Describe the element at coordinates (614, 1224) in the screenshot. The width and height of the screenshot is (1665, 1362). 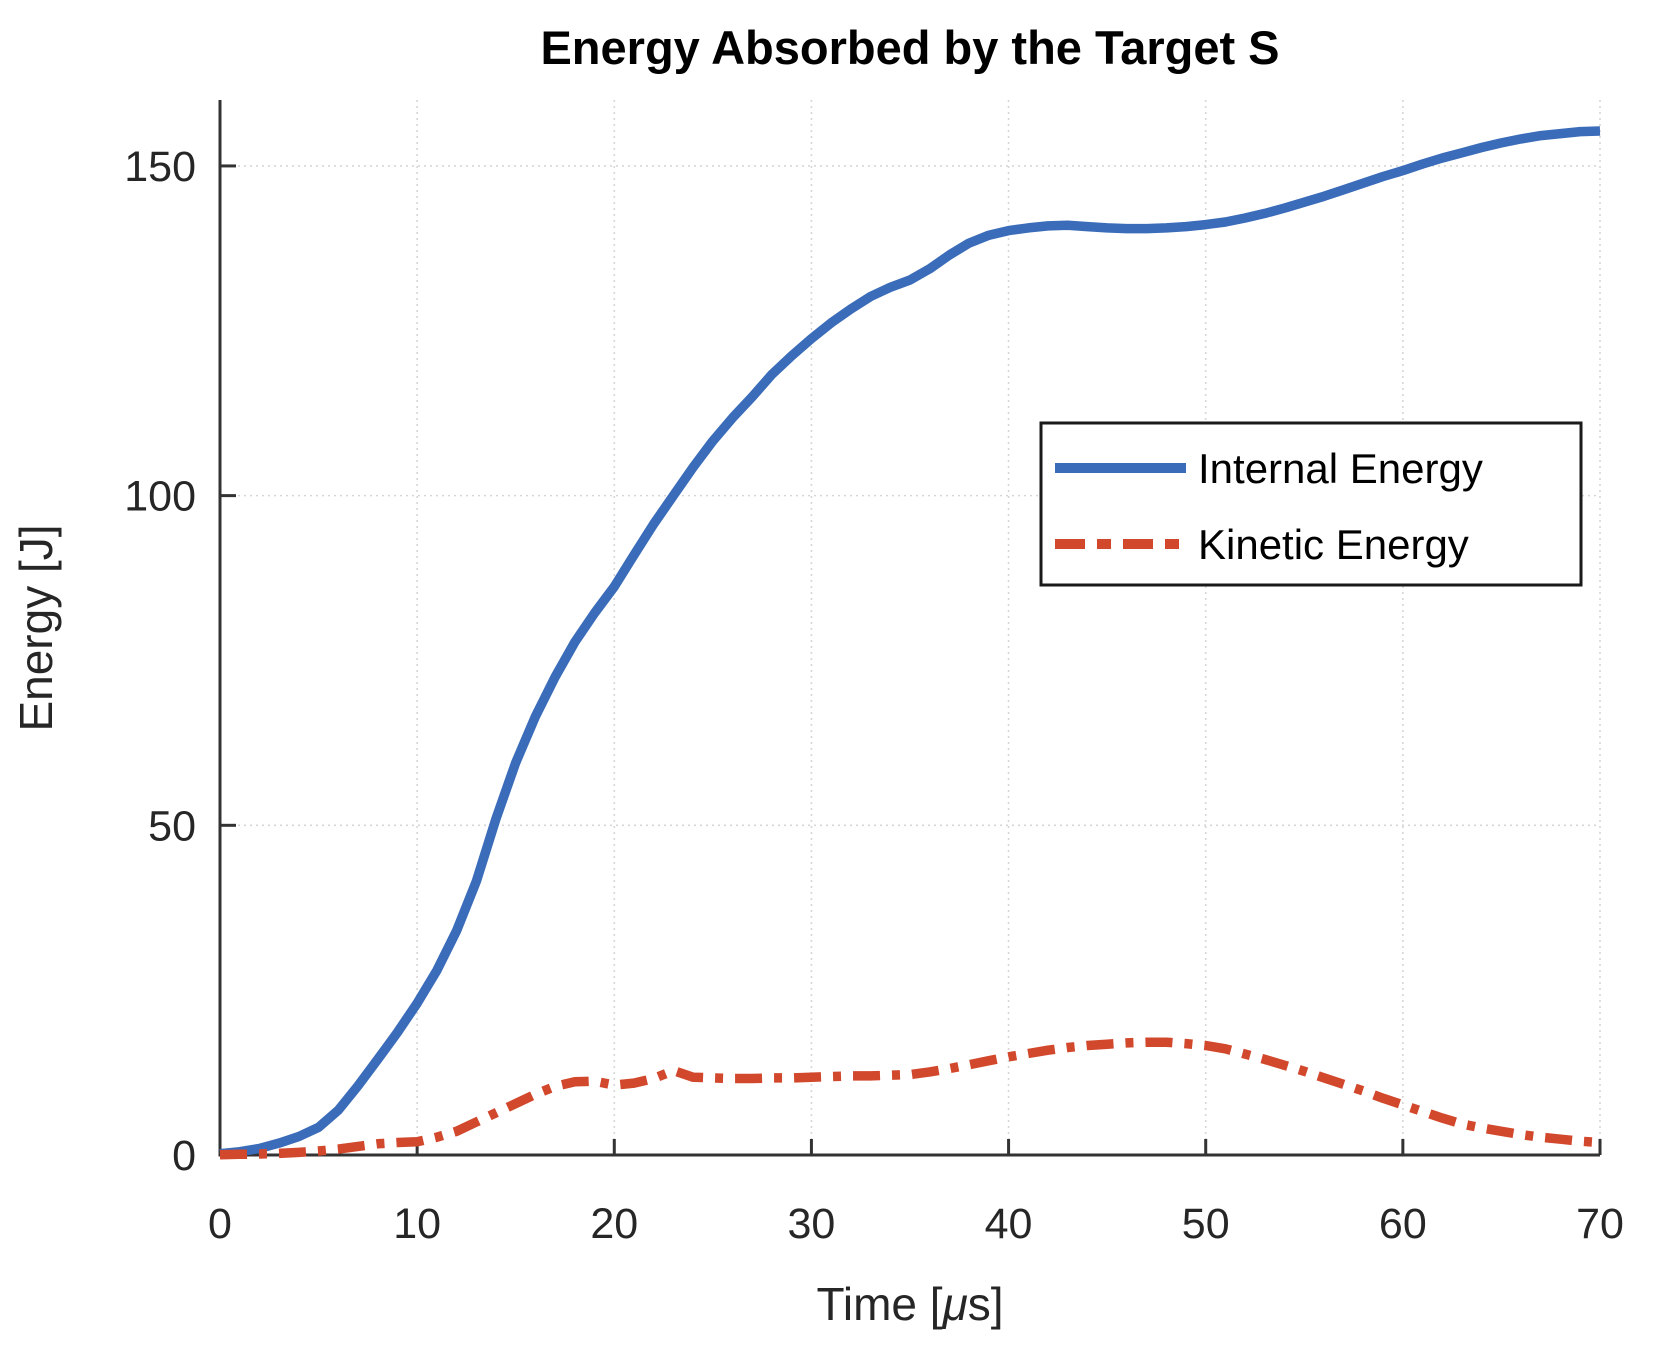
I see `x-tick-label: 20` at that location.